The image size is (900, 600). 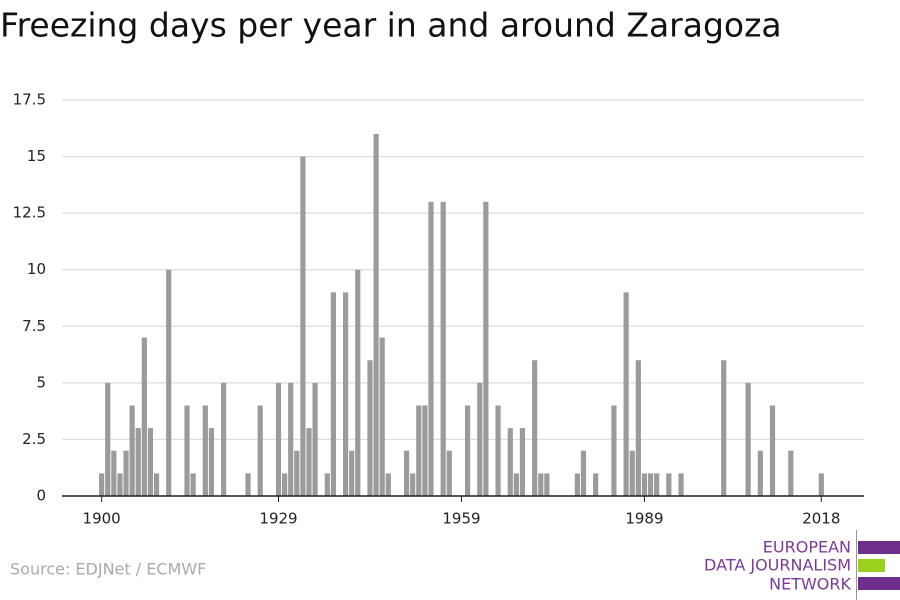 I want to click on y-tick-label: 7.5, so click(x=34, y=326).